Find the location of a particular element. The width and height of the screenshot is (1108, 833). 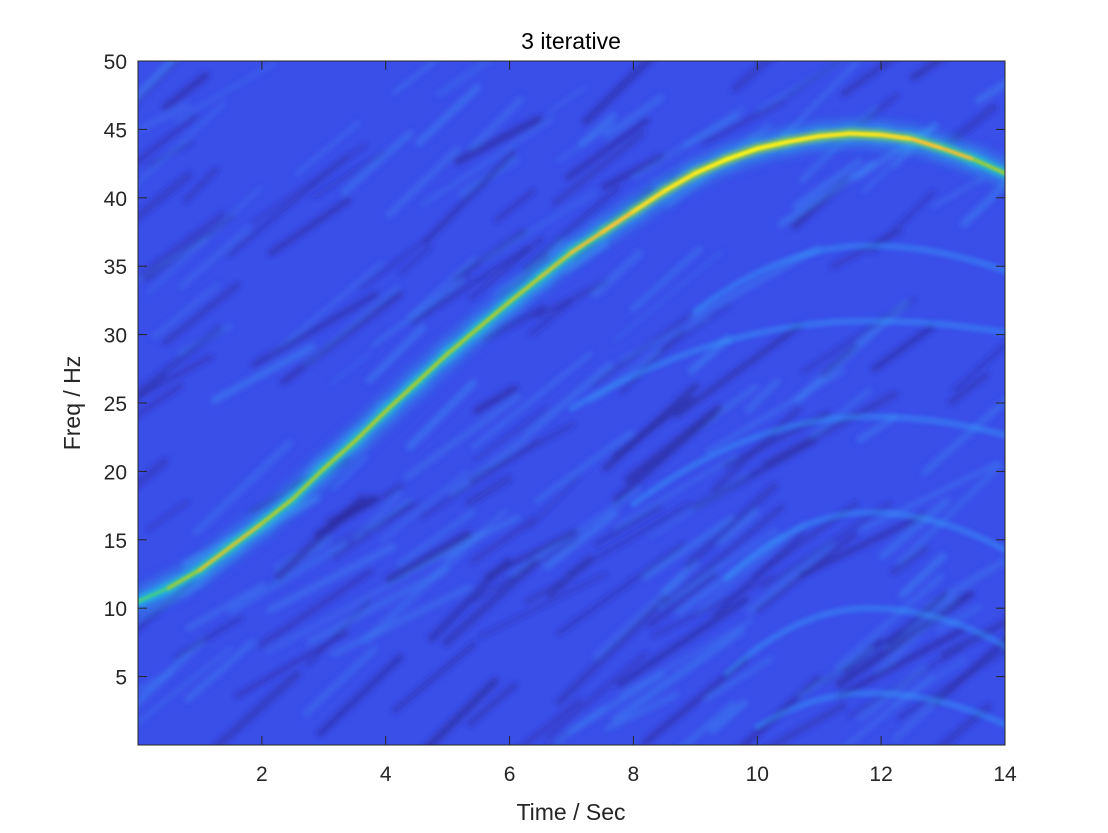

x-tick-label: 4 is located at coordinates (386, 774).